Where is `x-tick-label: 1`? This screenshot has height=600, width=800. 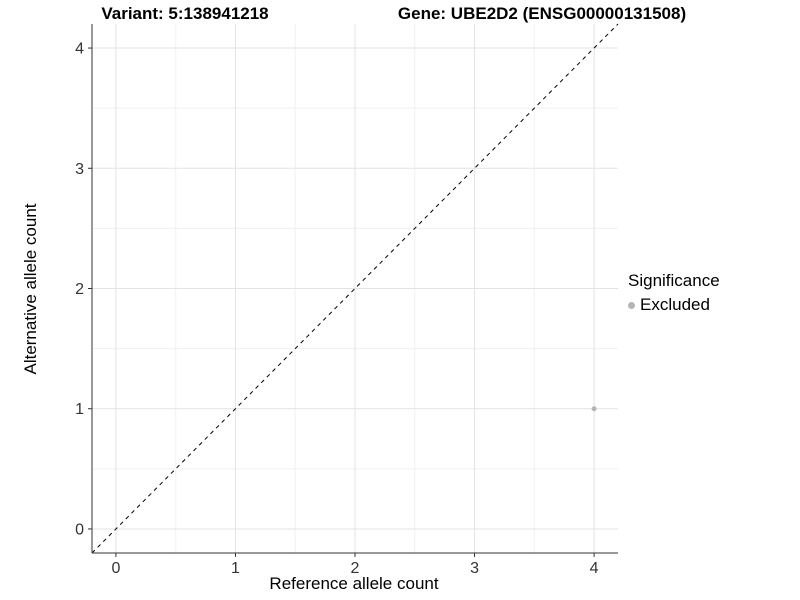
x-tick-label: 1 is located at coordinates (235, 568).